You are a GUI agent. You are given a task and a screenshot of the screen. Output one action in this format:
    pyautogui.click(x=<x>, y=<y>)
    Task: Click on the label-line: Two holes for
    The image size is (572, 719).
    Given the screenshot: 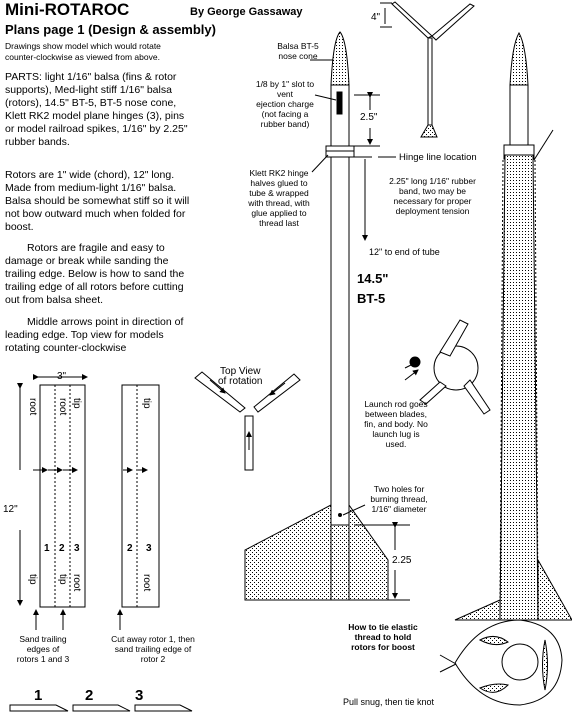 What is the action you would take?
    pyautogui.click(x=399, y=489)
    